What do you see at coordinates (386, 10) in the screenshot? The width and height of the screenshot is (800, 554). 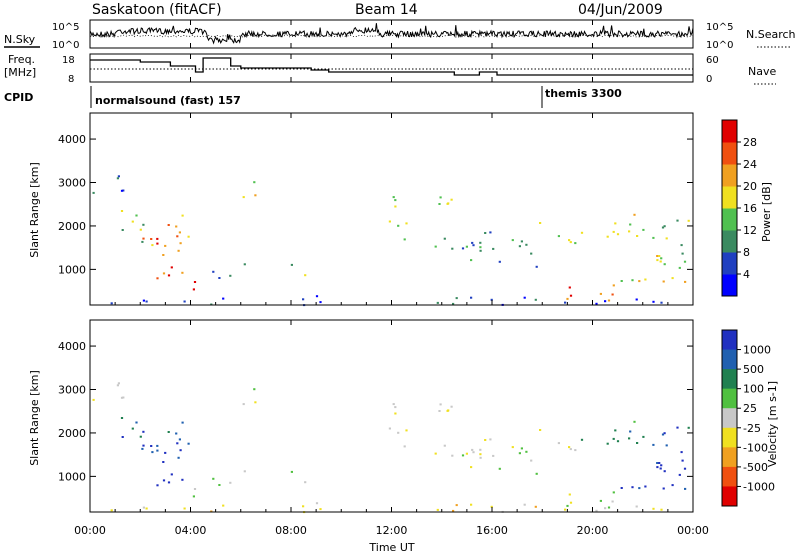 I see `beam-title: Beam 14` at bounding box center [386, 10].